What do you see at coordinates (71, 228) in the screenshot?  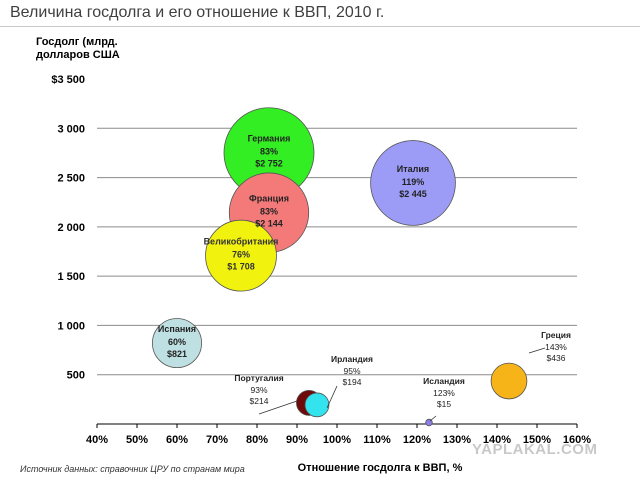 I see `y-tick-label: 2 000` at bounding box center [71, 228].